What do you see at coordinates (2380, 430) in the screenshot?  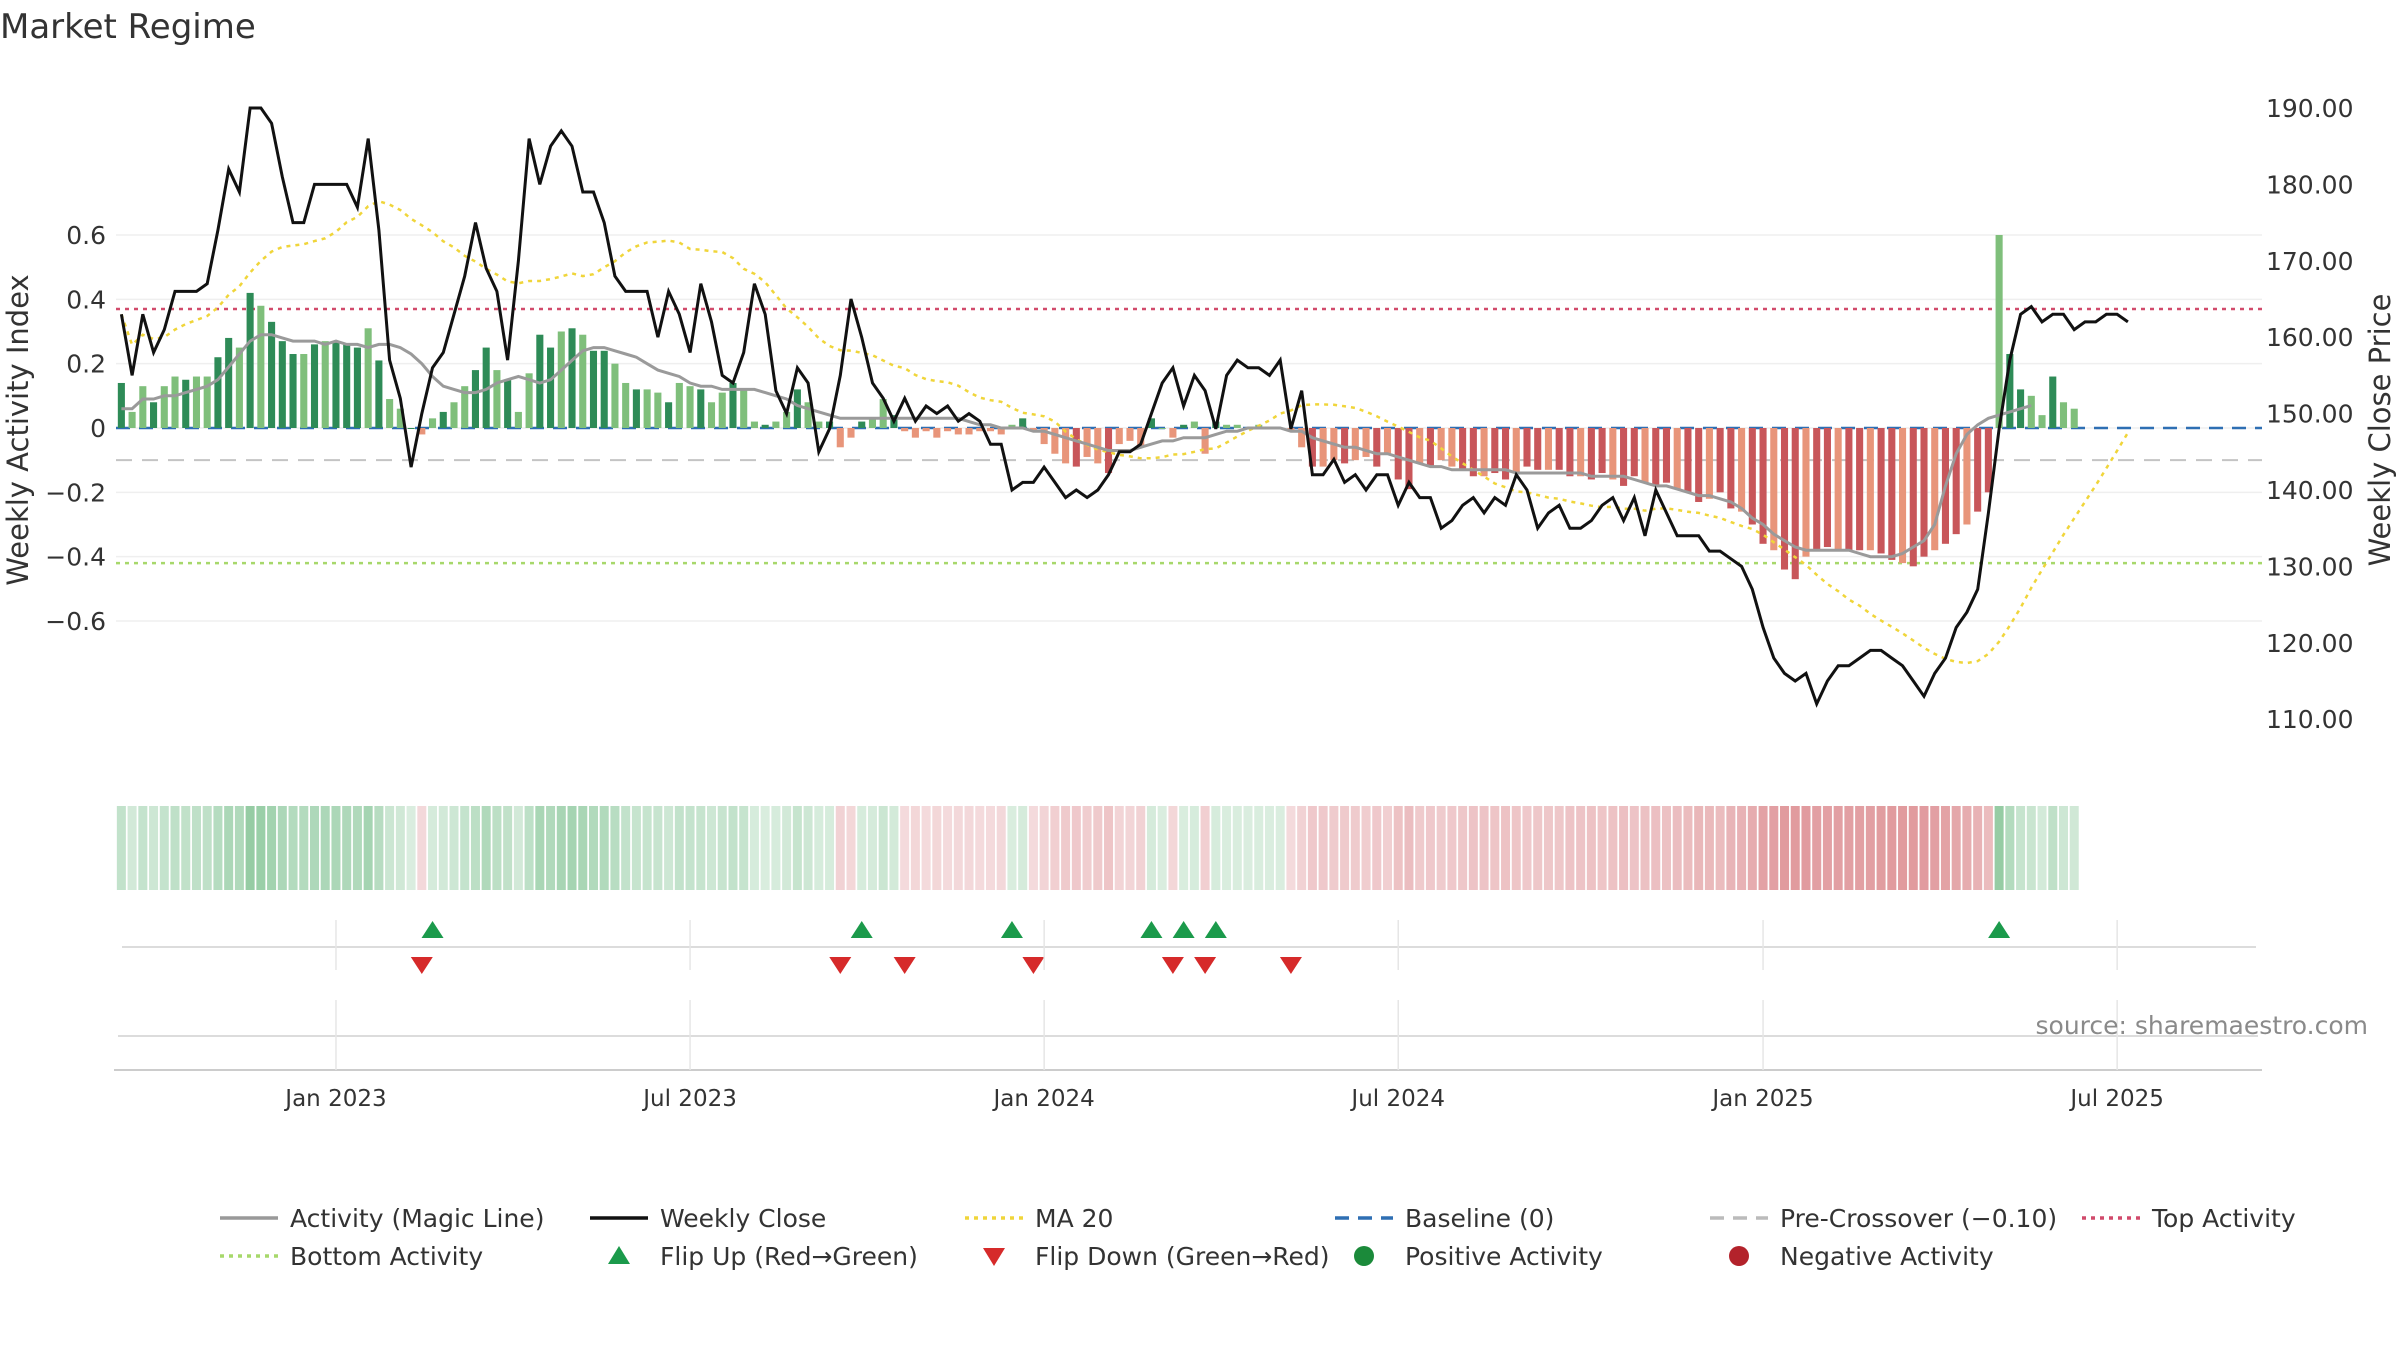 I see `right-axis-label: Weekly Close Price` at bounding box center [2380, 430].